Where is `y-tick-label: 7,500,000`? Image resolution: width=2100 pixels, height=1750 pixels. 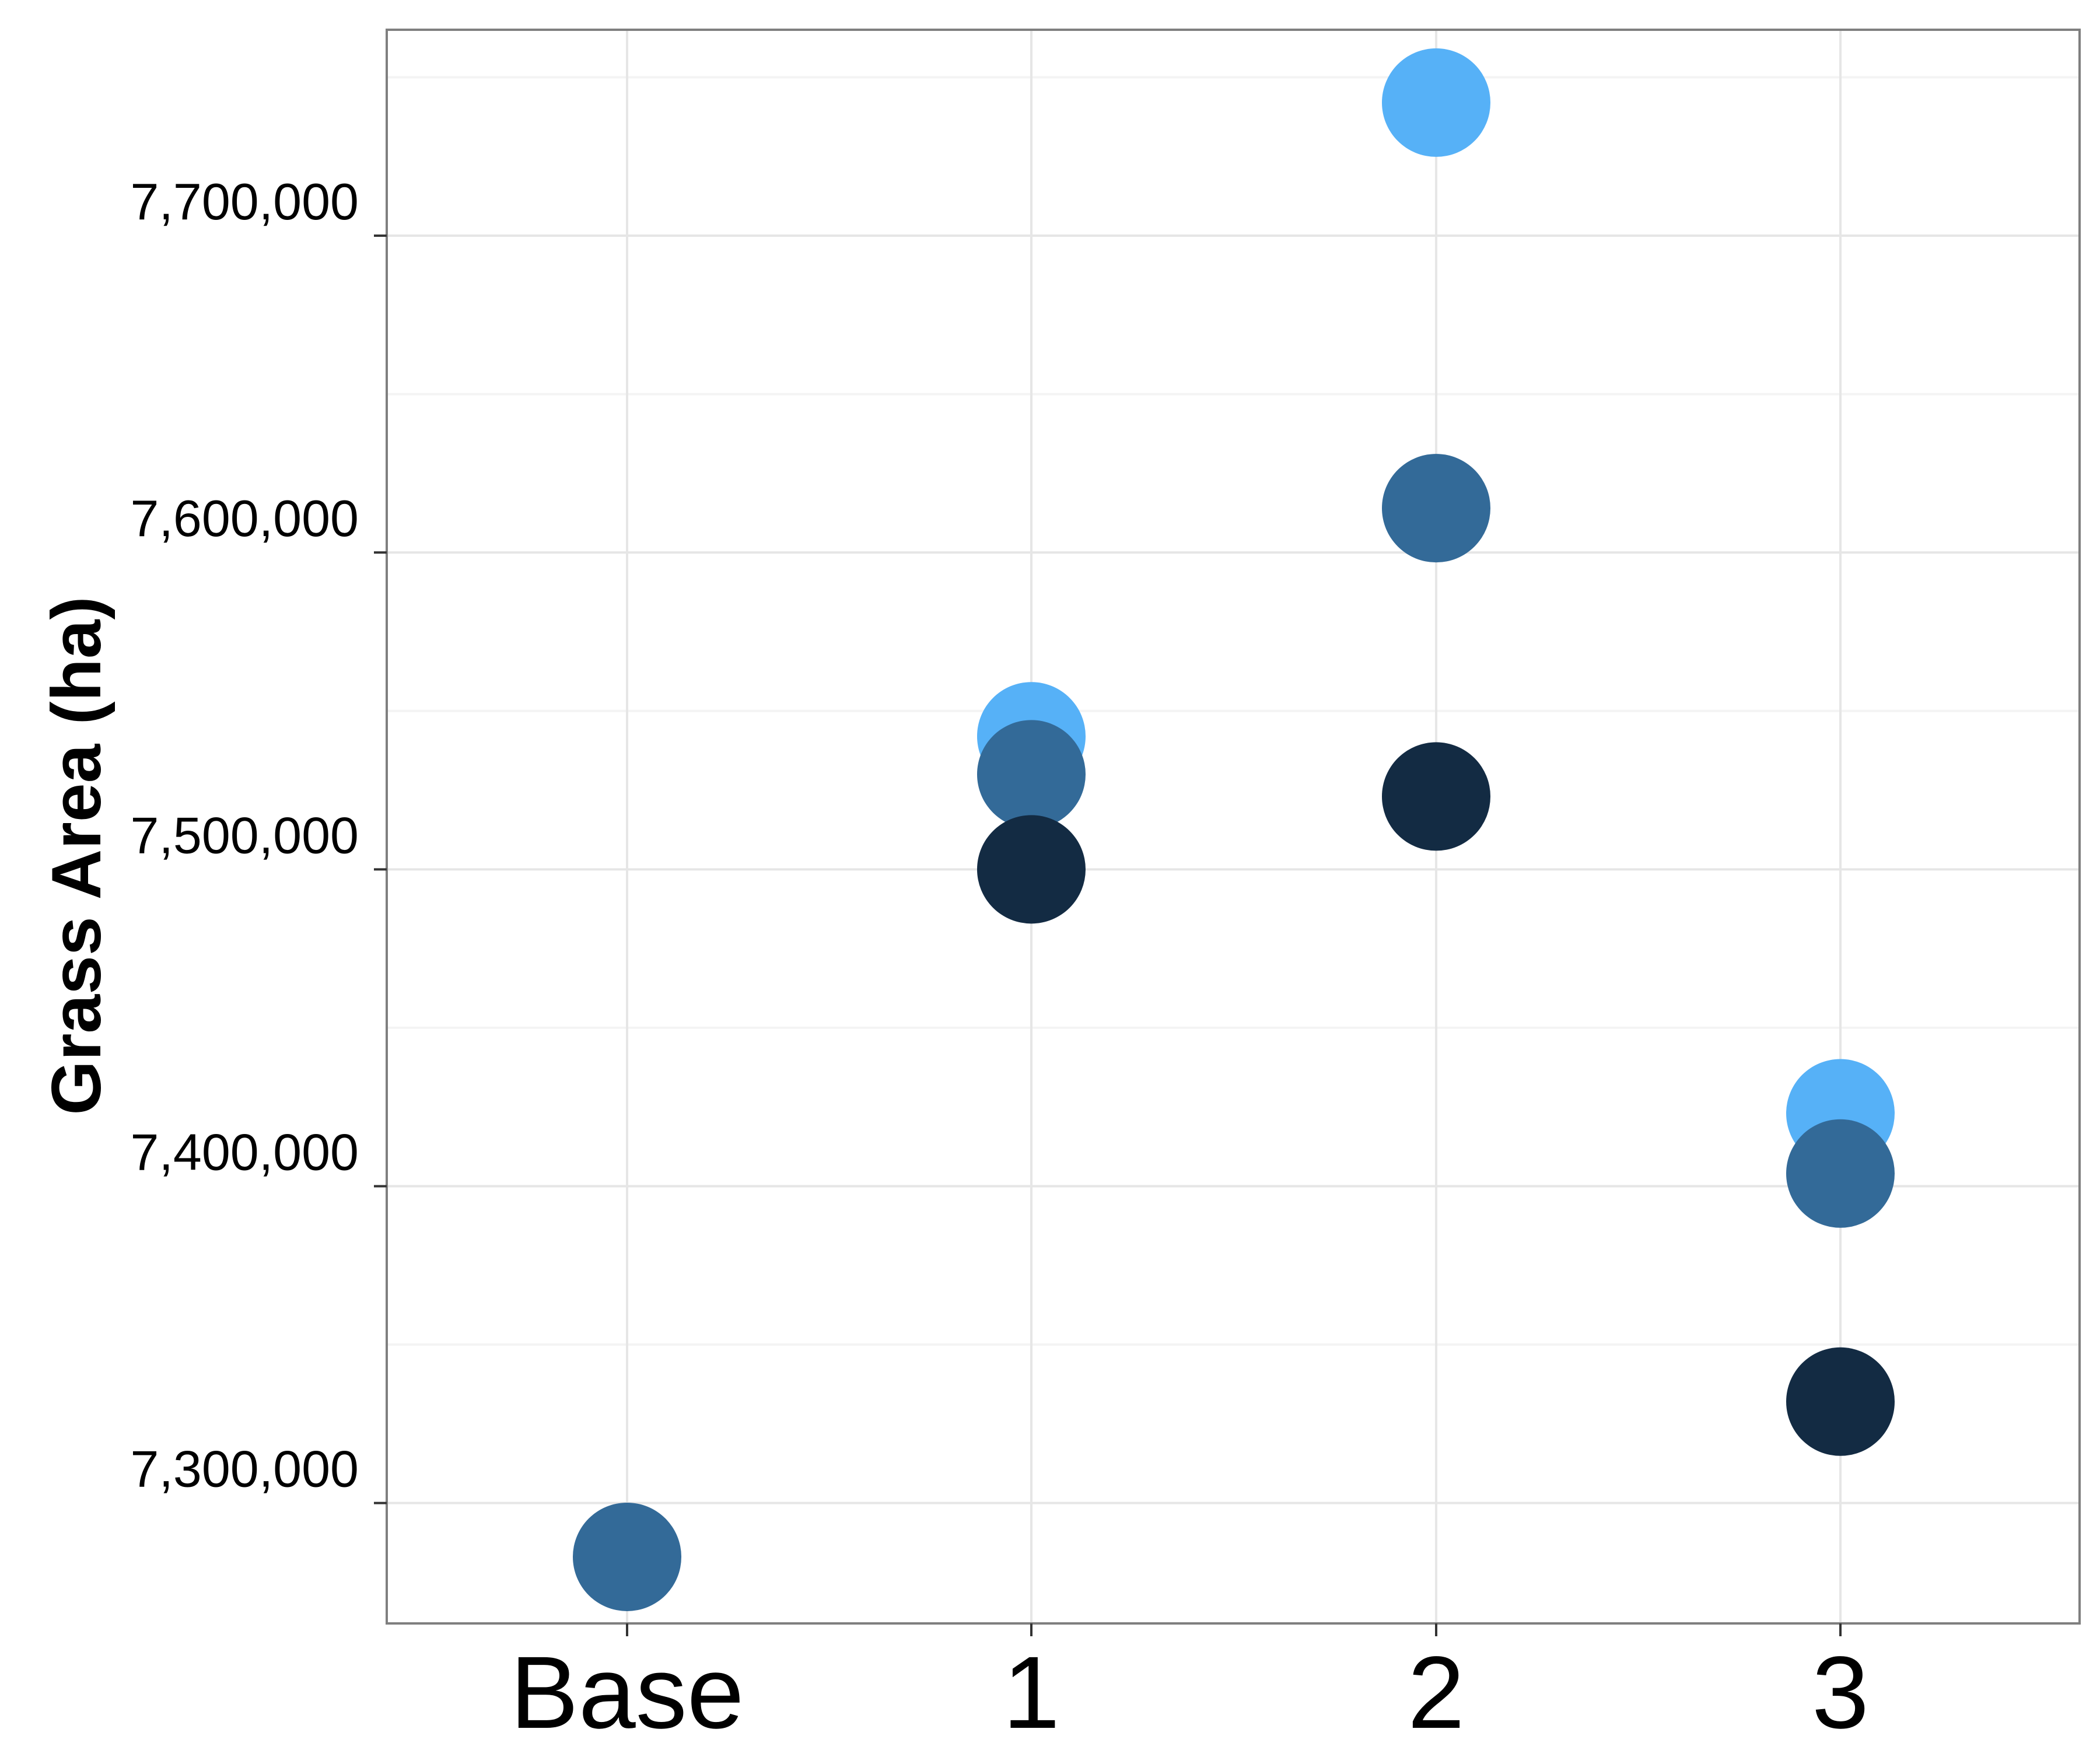
y-tick-label: 7,500,000 is located at coordinates (245, 835).